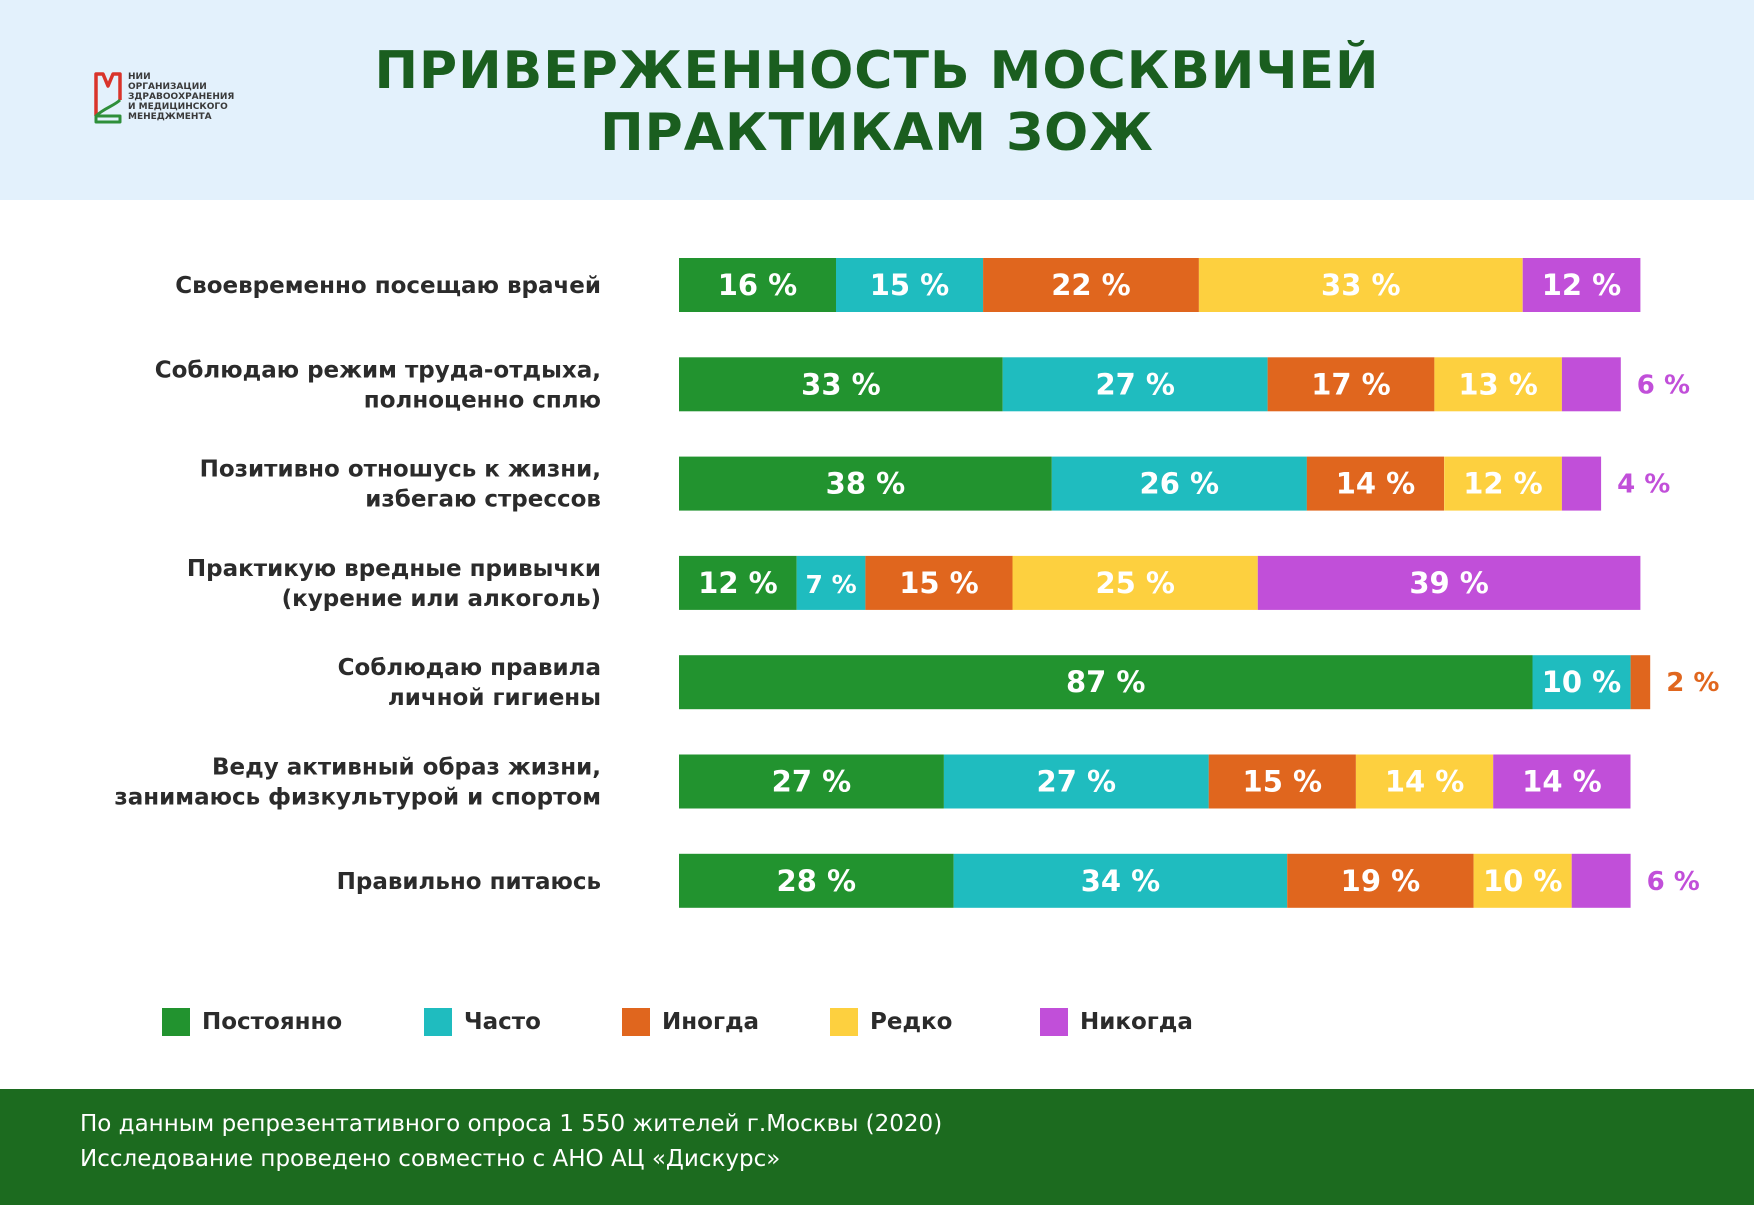 This screenshot has height=1205, width=1754. Describe the element at coordinates (167, 87) in the screenshot. I see `logo-line: ОРГАНИЗАЦИИ` at that location.